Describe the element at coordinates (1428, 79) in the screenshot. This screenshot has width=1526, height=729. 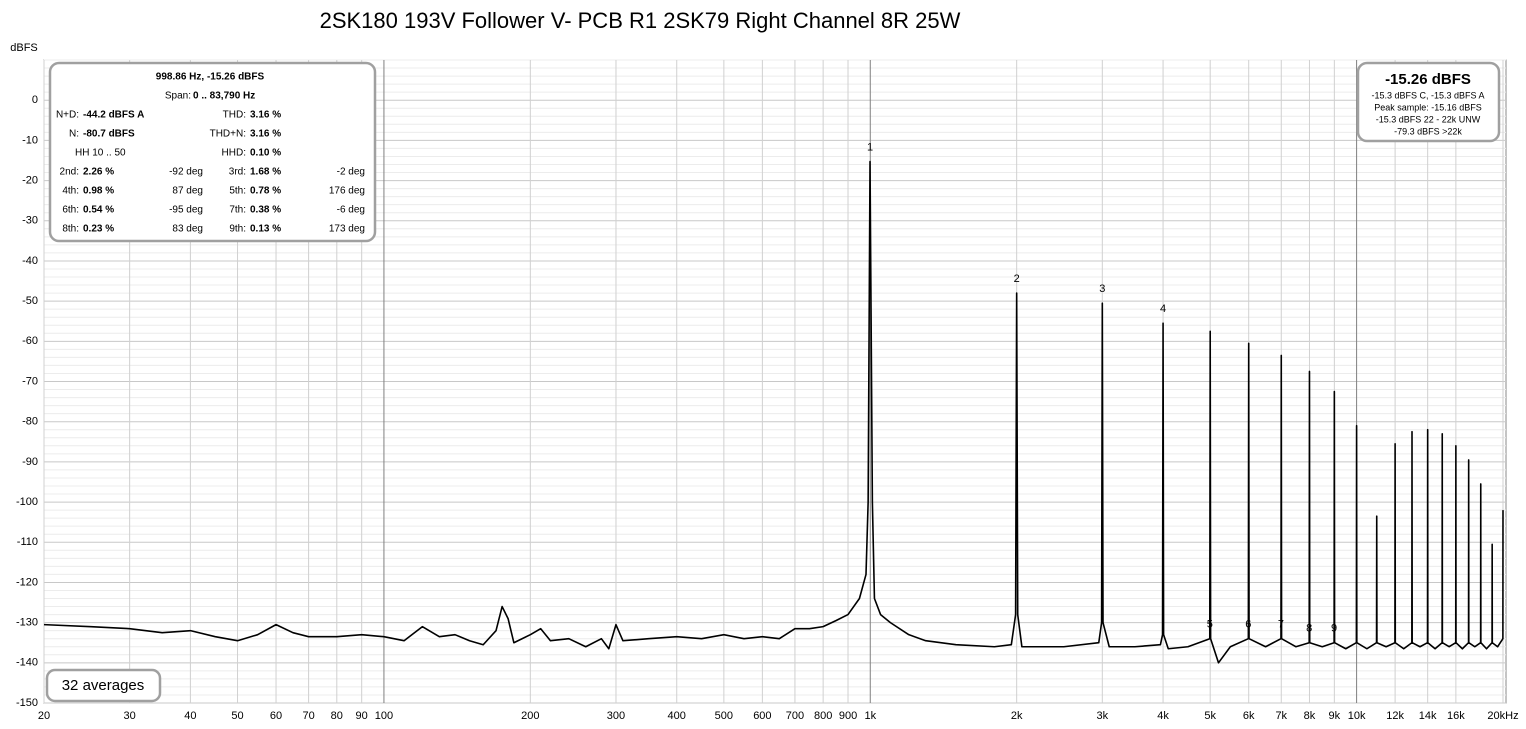
I see `level-value: -15.26 dBFS` at that location.